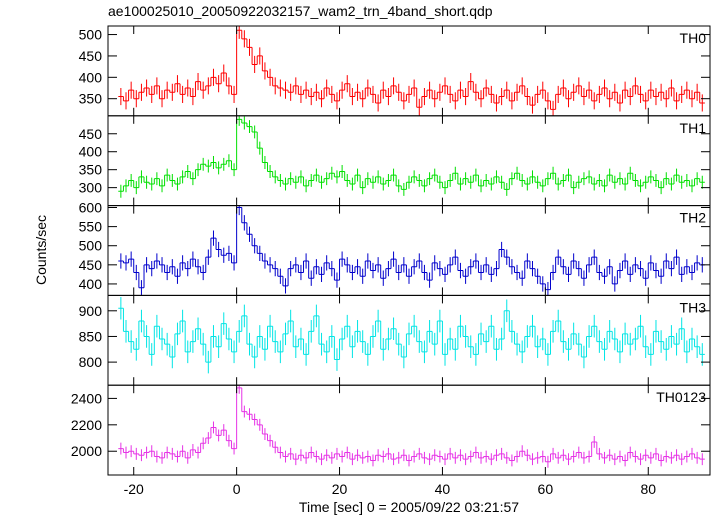  Describe the element at coordinates (693, 218) in the screenshot. I see `panel-label: TH2` at that location.